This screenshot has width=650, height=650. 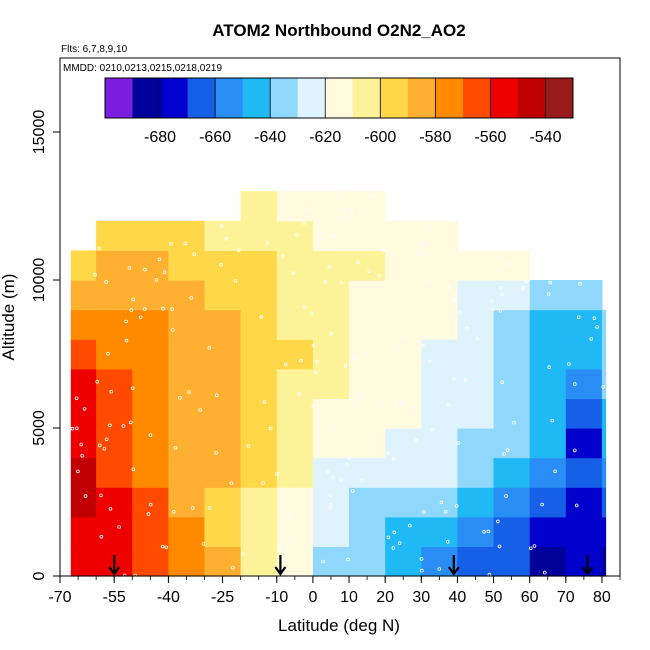 I want to click on colorbar-tick-label: -660, so click(x=215, y=137).